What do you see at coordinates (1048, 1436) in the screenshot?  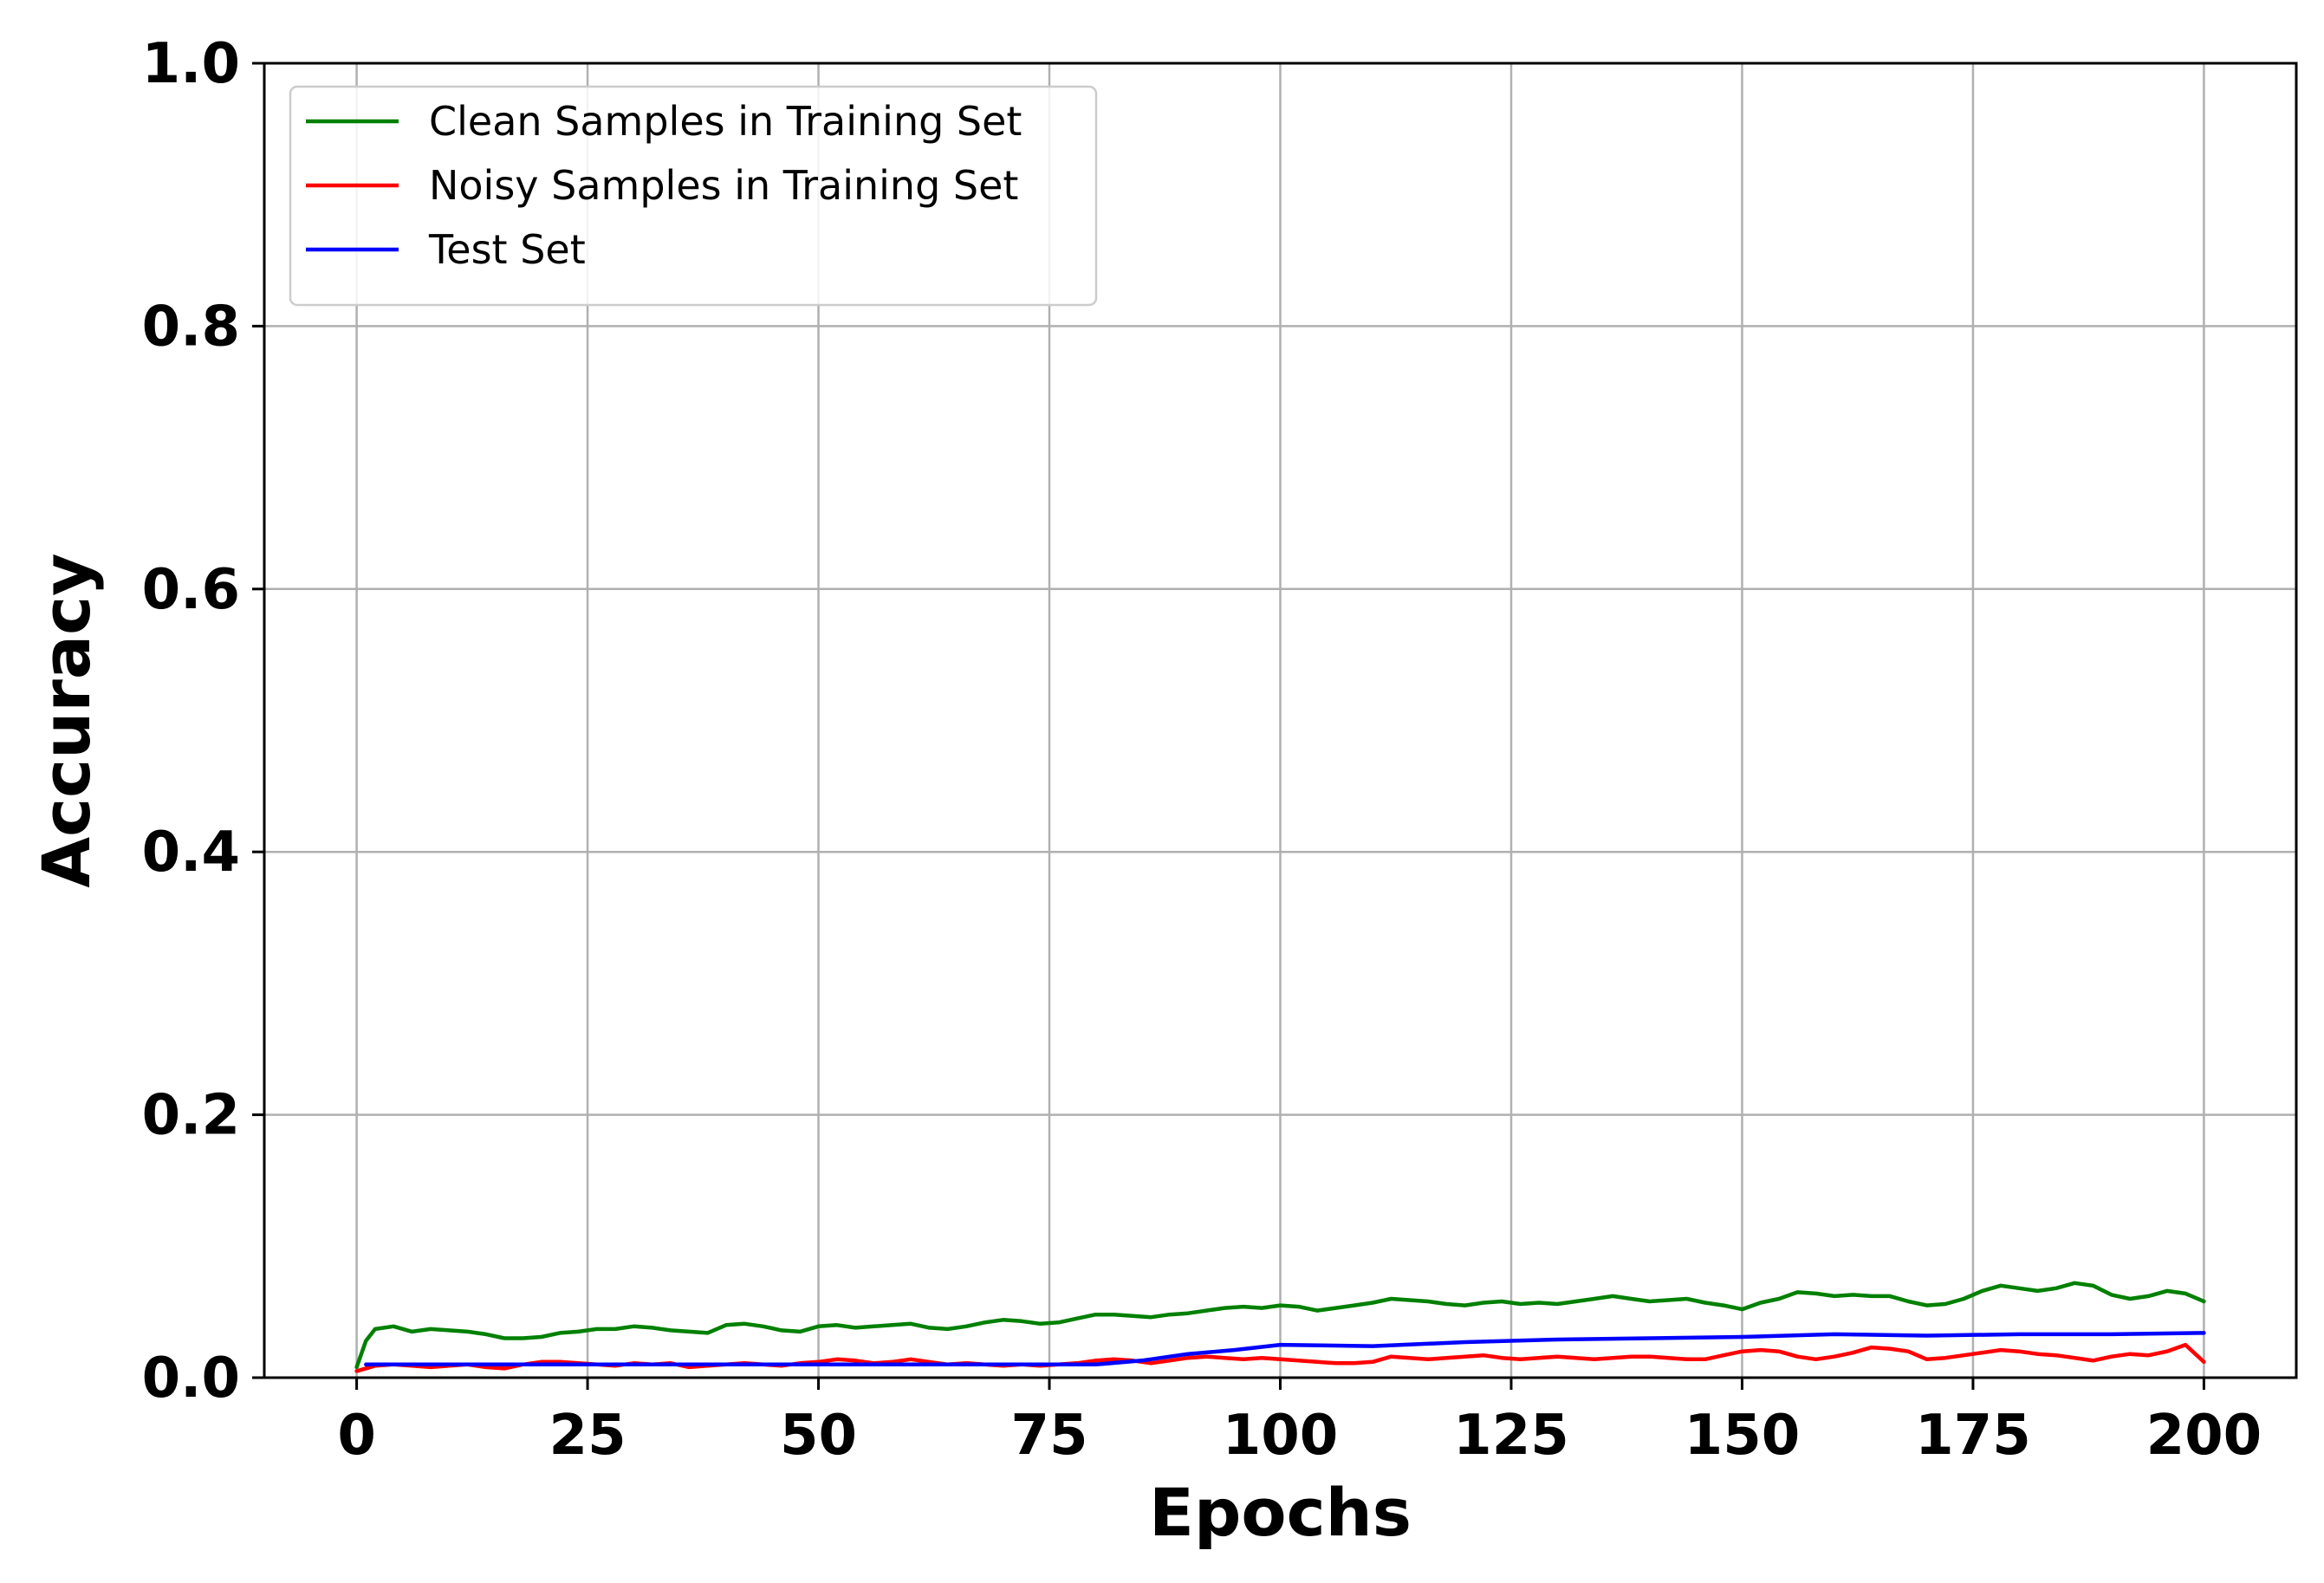 I see `x-tick-label: 75` at bounding box center [1048, 1436].